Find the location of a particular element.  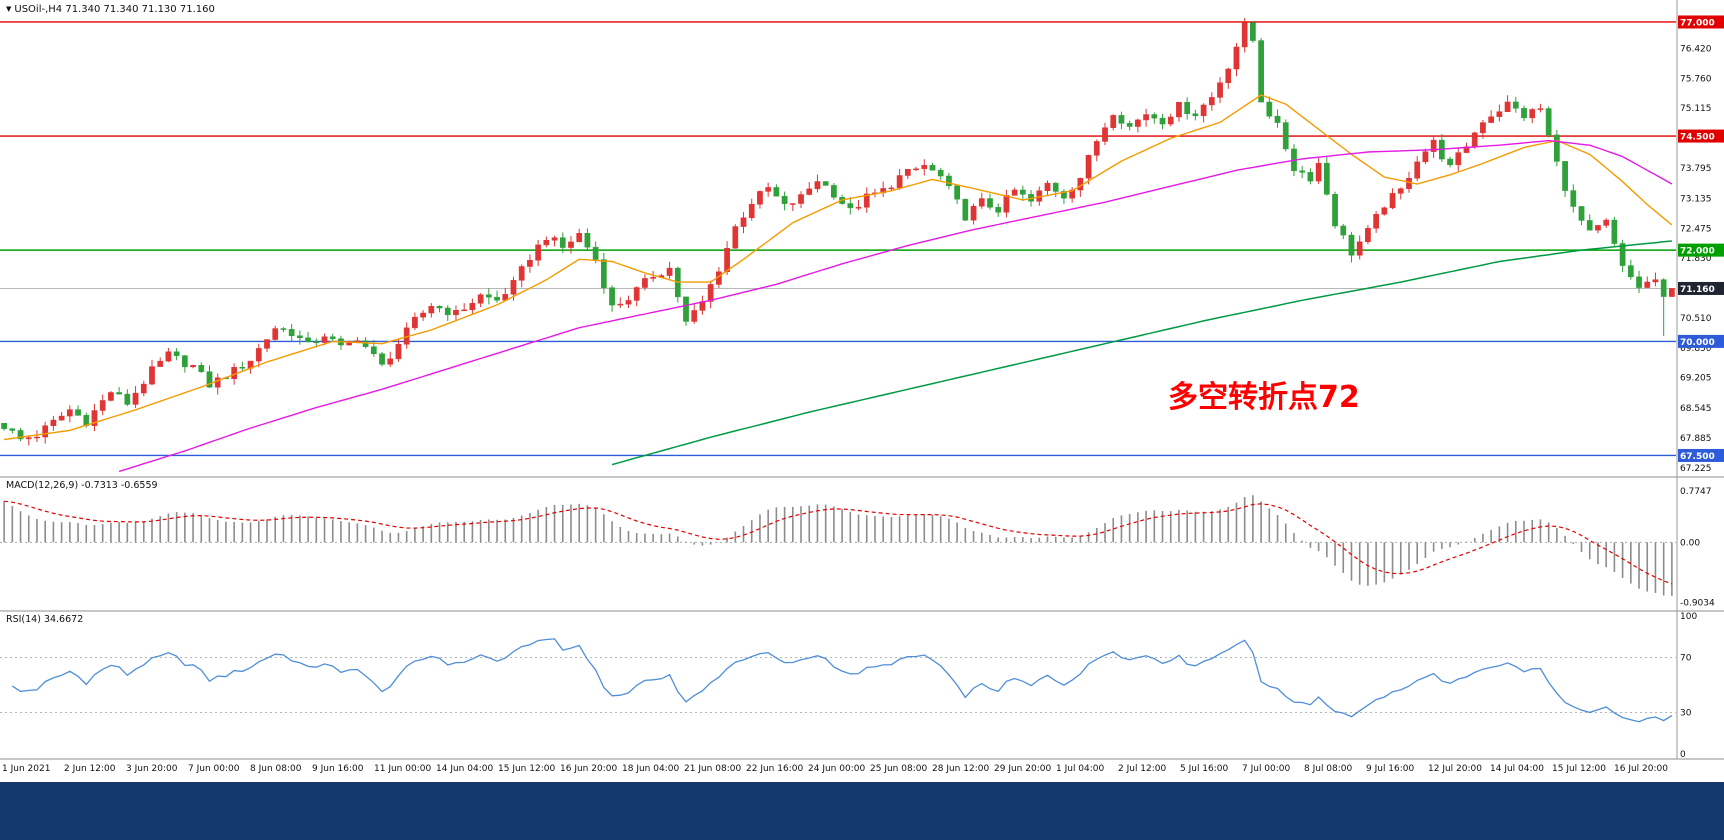

x-axis-label: 16 Jul 20:00 is located at coordinates (1641, 769).